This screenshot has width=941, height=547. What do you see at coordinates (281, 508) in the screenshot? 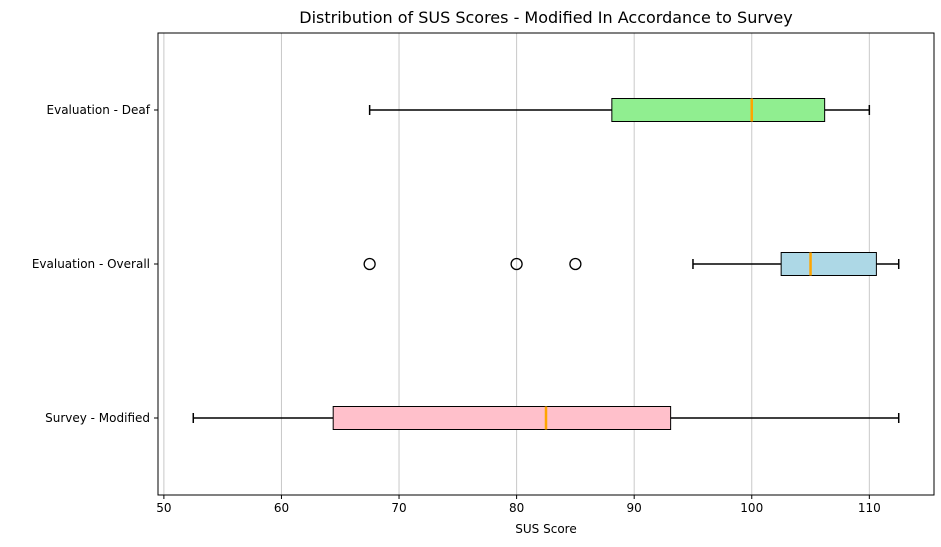
I see `x-tick-label: 60` at bounding box center [281, 508].